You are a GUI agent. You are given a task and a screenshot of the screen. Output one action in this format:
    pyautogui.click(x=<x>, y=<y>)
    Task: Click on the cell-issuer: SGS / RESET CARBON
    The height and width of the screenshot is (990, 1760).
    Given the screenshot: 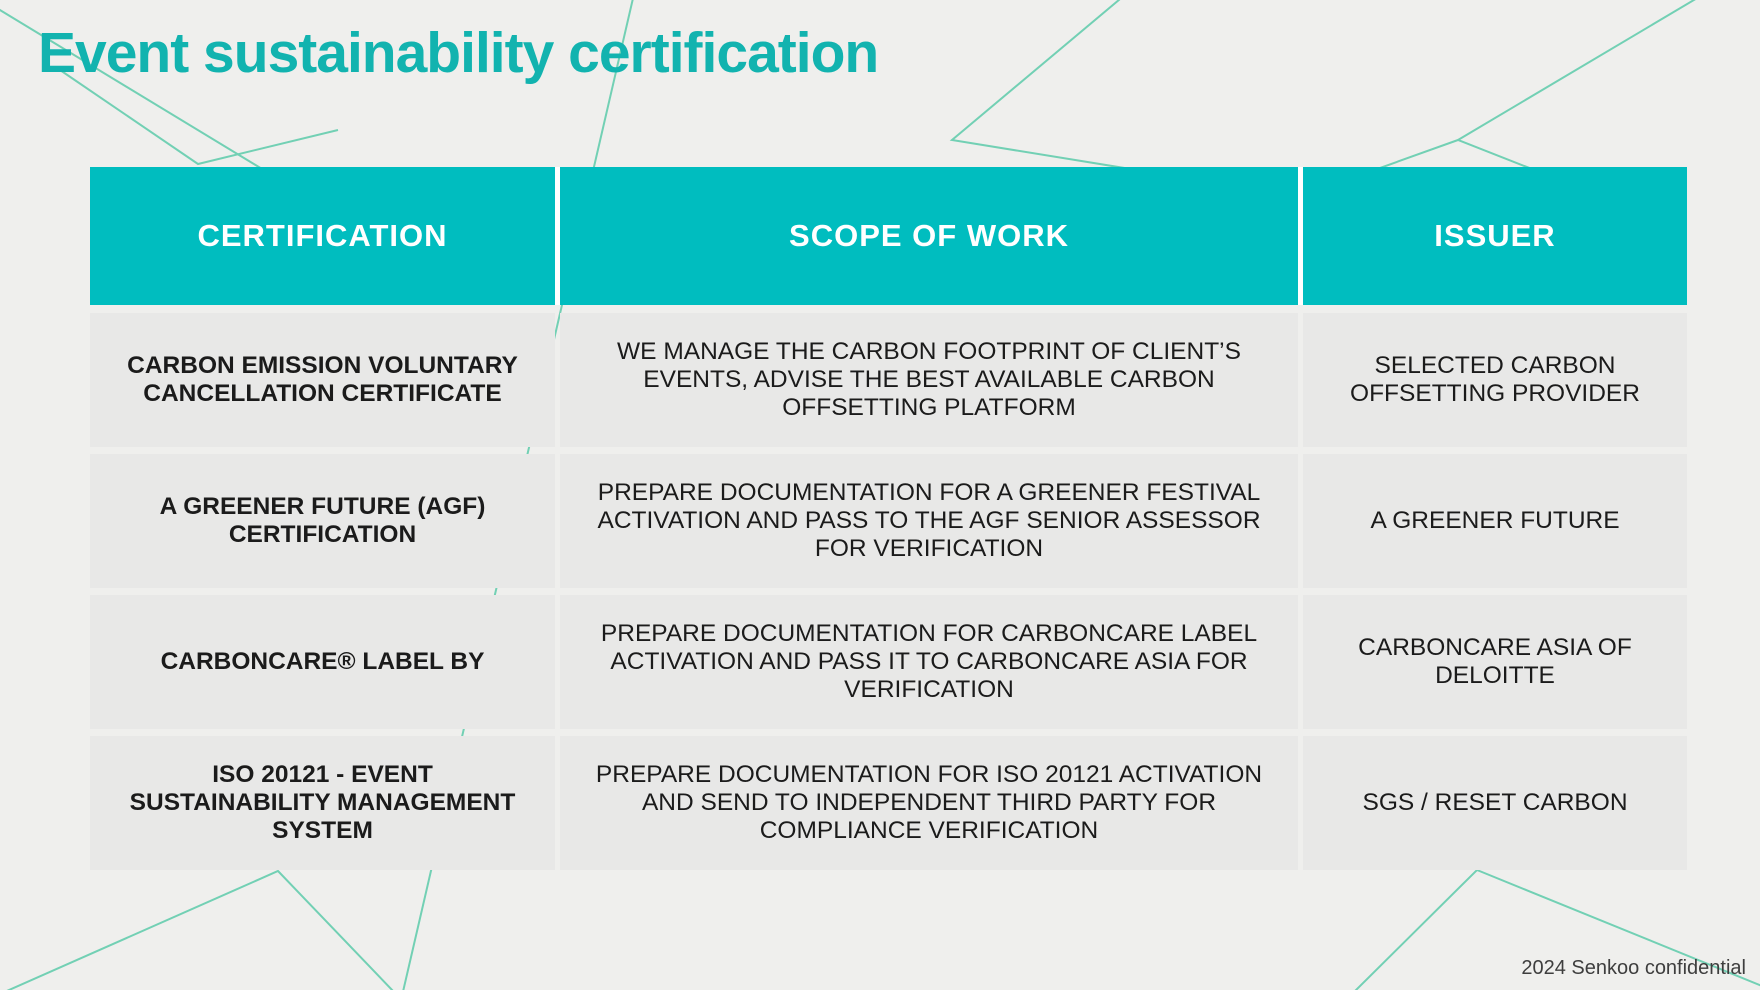 What is the action you would take?
    pyautogui.click(x=1495, y=803)
    